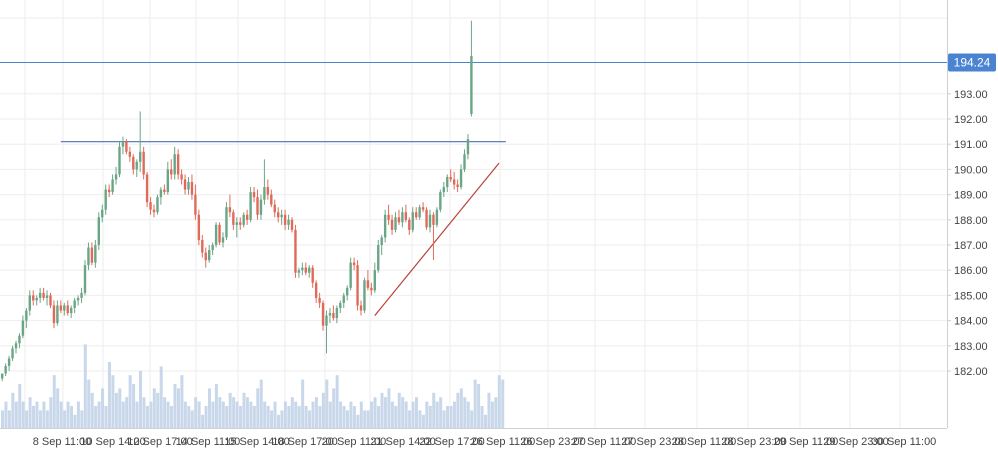  What do you see at coordinates (552, 442) in the screenshot?
I see `x-tick-label: 26 Sep 23:00` at bounding box center [552, 442].